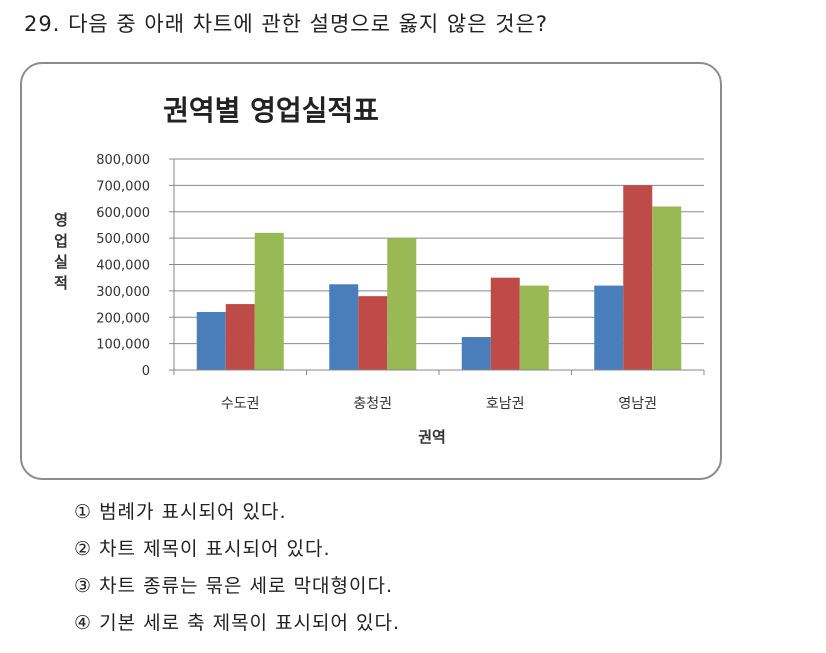 Image resolution: width=826 pixels, height=653 pixels. I want to click on x-category-label: 호남권, so click(505, 404).